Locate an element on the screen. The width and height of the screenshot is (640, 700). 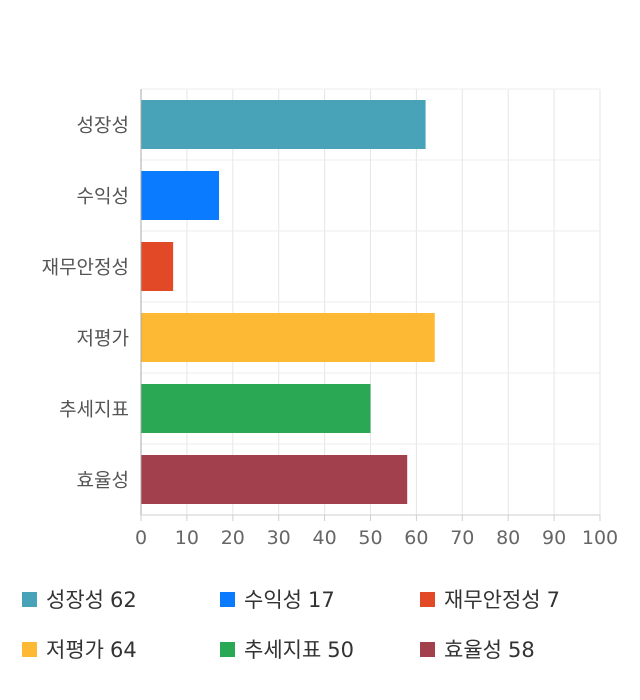
legend-label: 수익성 17 is located at coordinates (289, 600).